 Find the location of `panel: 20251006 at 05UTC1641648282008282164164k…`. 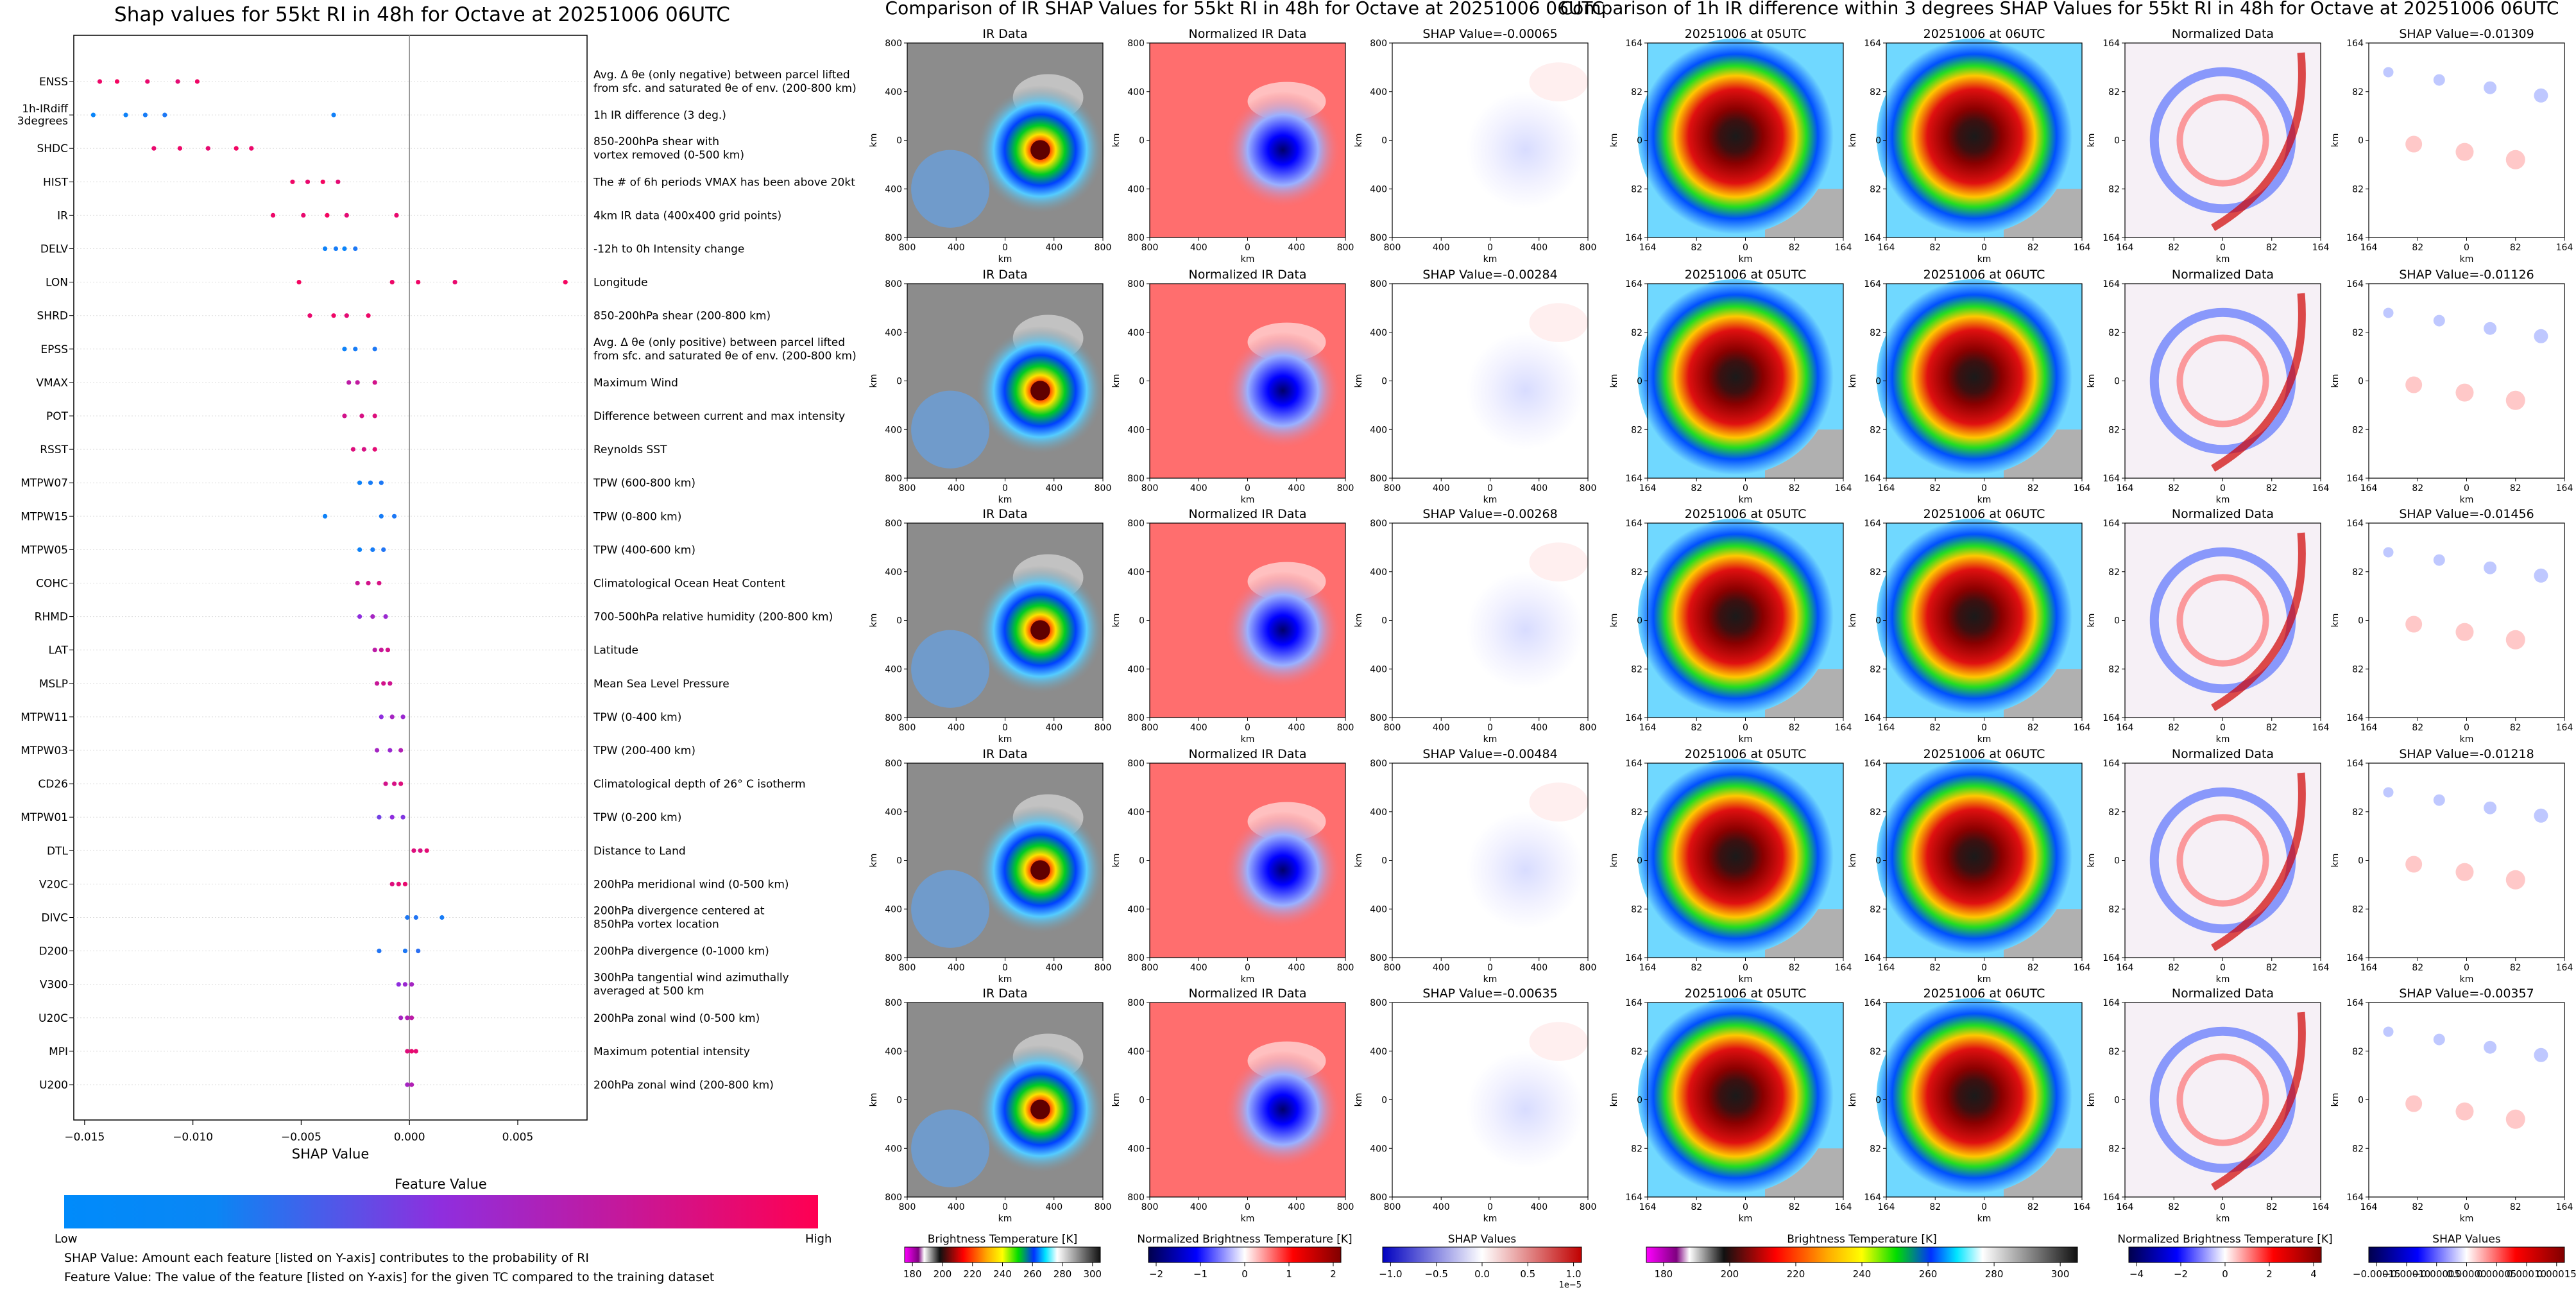

panel: 20251006 at 05UTC1641648282008282164164k… is located at coordinates (1730, 866).